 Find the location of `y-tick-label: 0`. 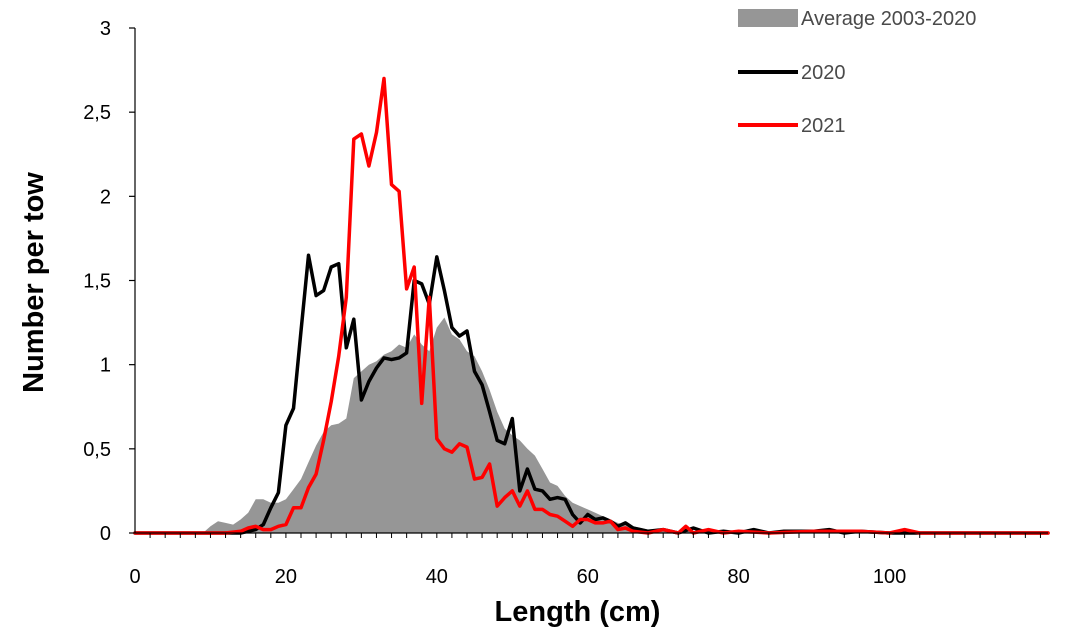

y-tick-label: 0 is located at coordinates (105, 534).